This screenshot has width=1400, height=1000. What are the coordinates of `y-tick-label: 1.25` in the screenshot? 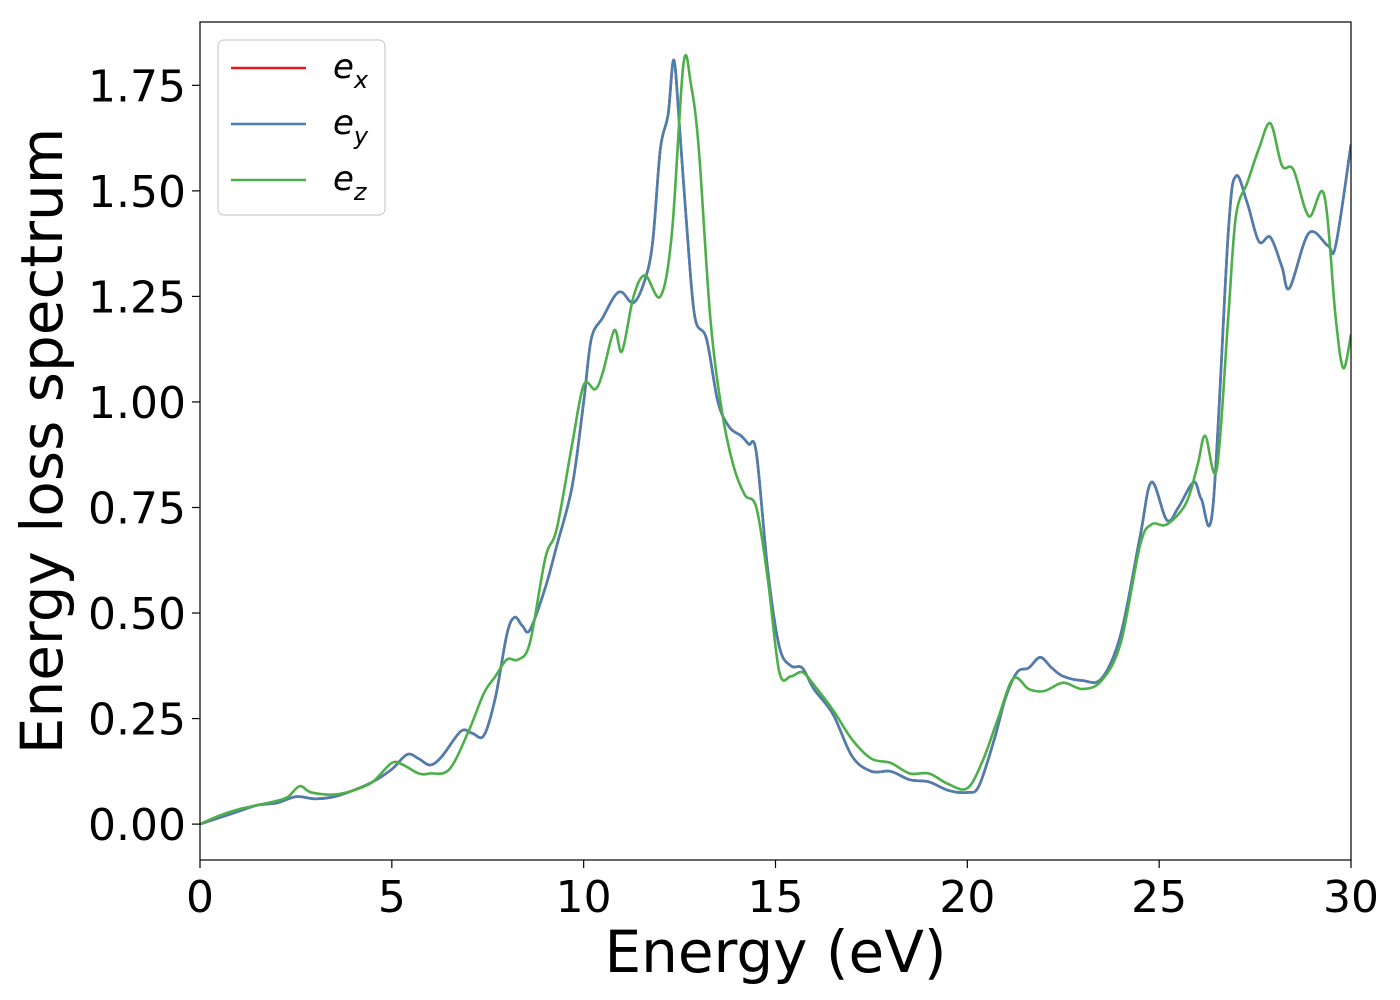 It's located at (137, 297).